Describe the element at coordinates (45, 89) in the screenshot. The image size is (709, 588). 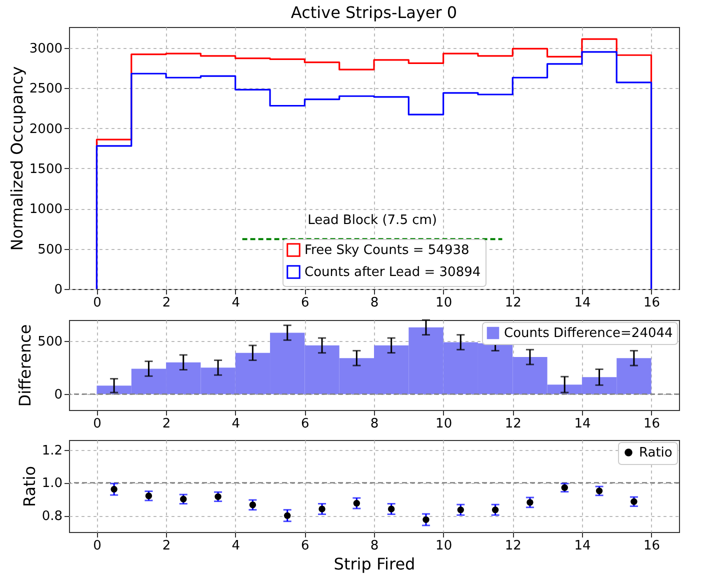
I see `y-tick-label: 2500` at that location.